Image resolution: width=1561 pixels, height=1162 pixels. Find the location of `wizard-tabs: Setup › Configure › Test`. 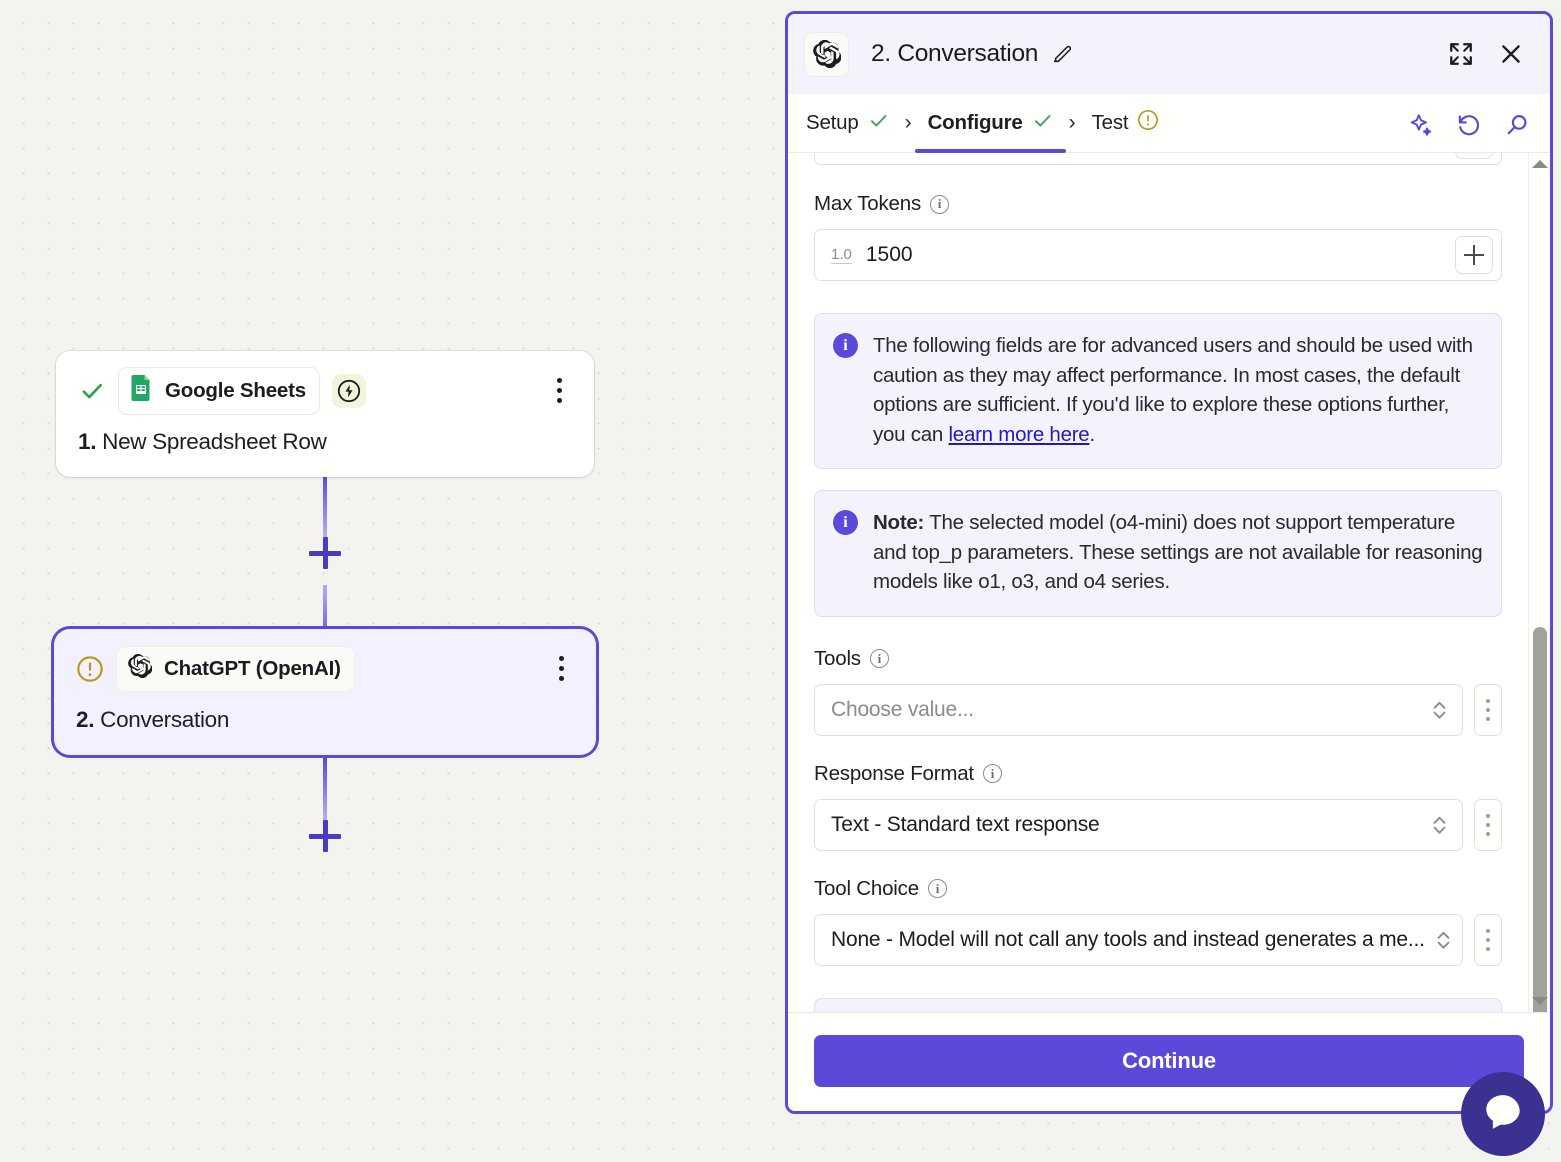

wizard-tabs: Setup › Configure › Test is located at coordinates (1169, 123).